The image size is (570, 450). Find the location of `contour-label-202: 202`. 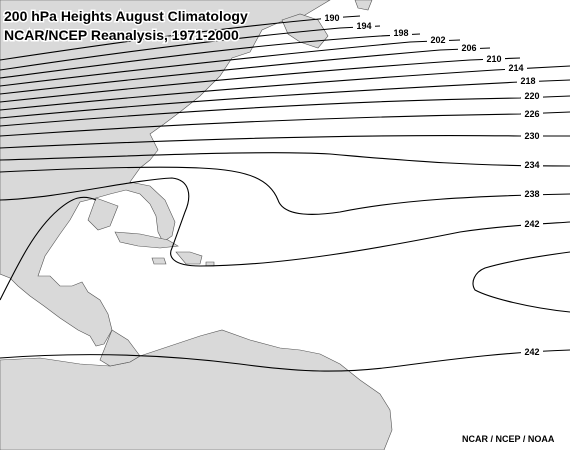

contour-label-202: 202 is located at coordinates (438, 39).